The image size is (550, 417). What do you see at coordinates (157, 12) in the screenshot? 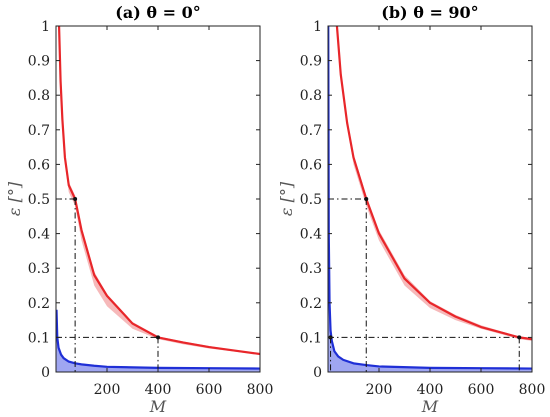
I see `panel-title: (a) θ = 0°` at bounding box center [157, 12].